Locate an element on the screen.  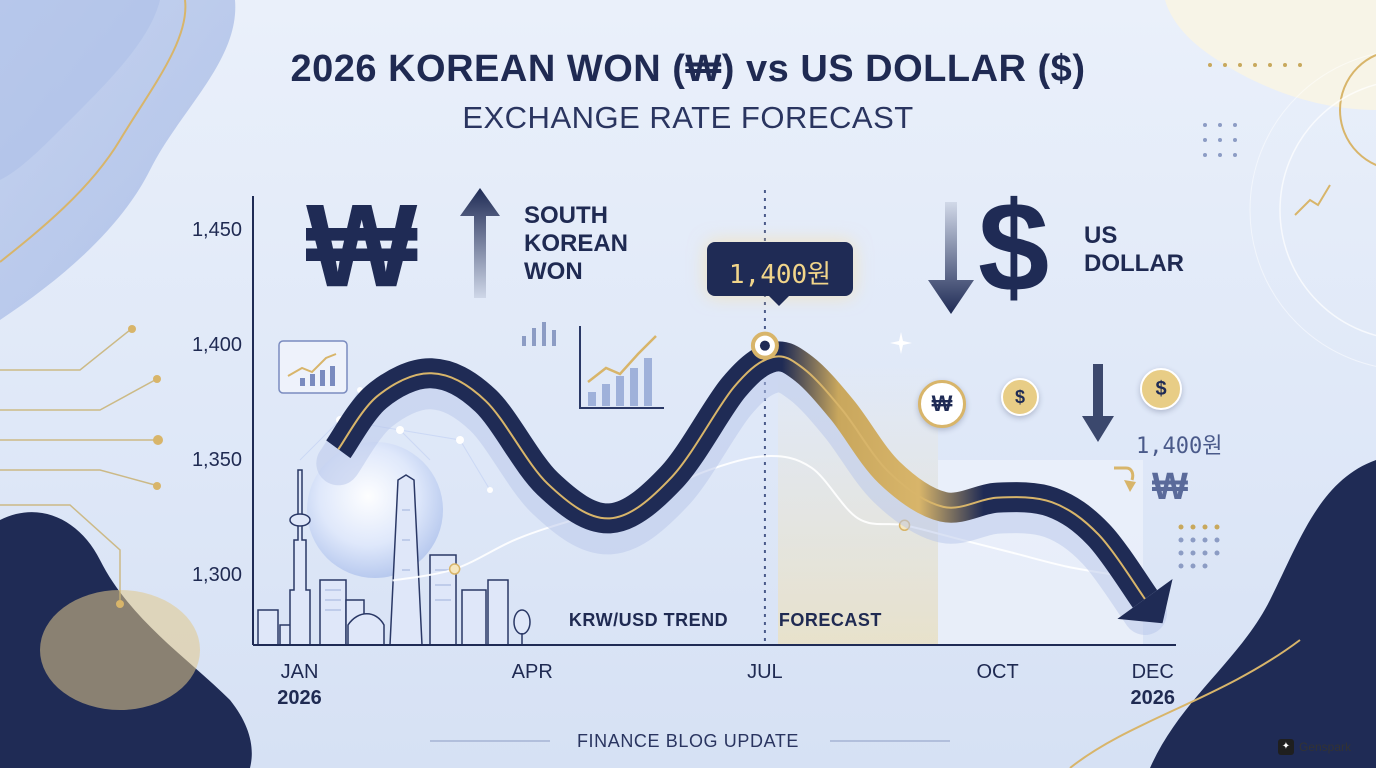
page-title: 2026 KOREAN WON (₩) vs US DOLLAR ($) is located at coordinates (688, 69).